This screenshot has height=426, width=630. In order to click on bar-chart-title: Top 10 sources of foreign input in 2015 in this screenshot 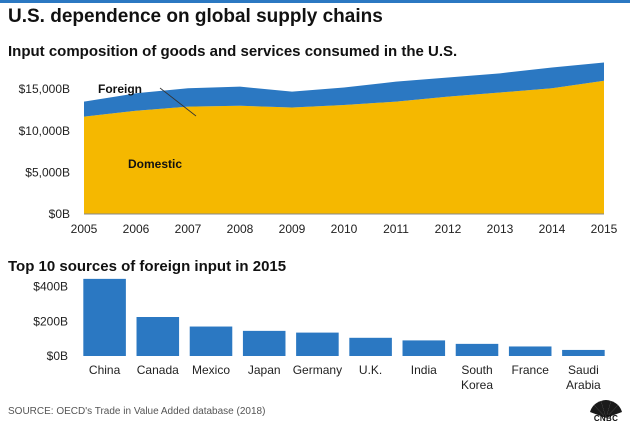, I will do `click(147, 266)`.